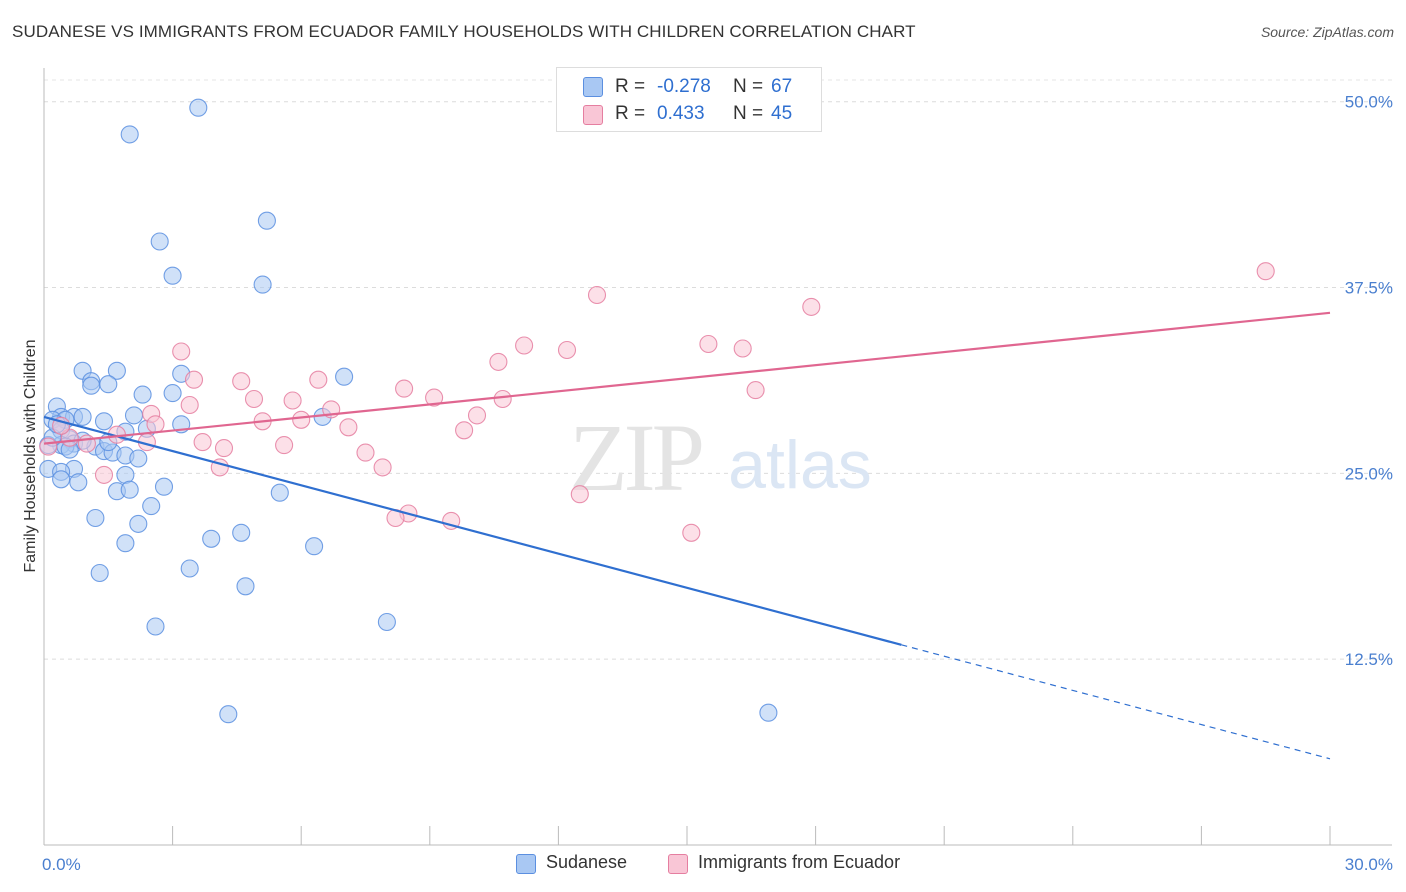 Image resolution: width=1406 pixels, height=892 pixels. What do you see at coordinates (593, 87) in the screenshot?
I see `legend-swatch-sudanese` at bounding box center [593, 87].